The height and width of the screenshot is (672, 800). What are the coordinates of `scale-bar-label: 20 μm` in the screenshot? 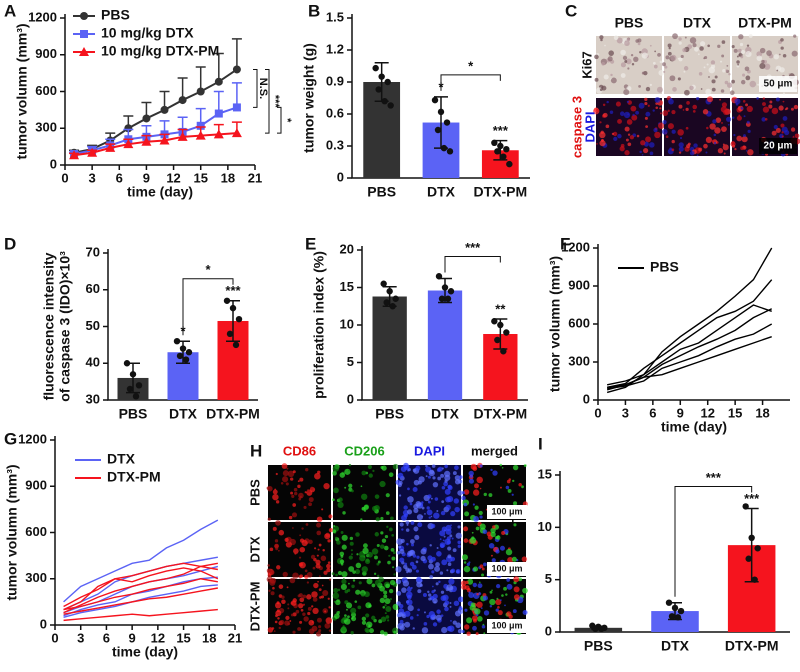 It's located at (778, 146).